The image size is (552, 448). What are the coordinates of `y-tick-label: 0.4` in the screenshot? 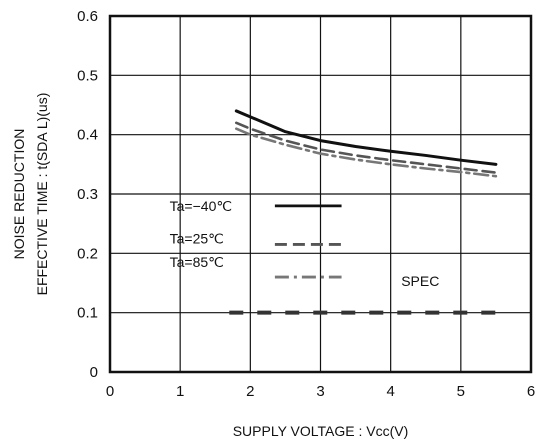 It's located at (87, 135).